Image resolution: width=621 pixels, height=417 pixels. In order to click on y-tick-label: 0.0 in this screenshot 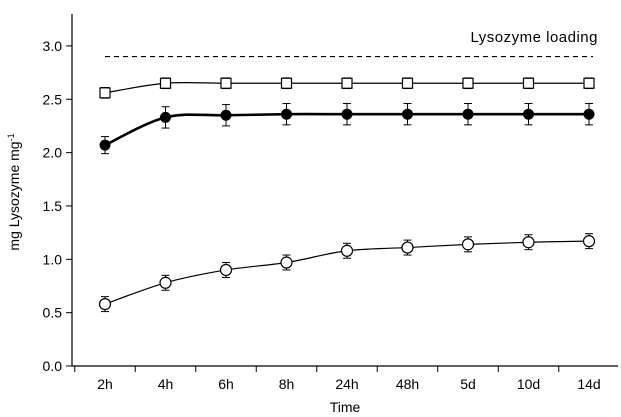, I will do `click(53, 366)`.